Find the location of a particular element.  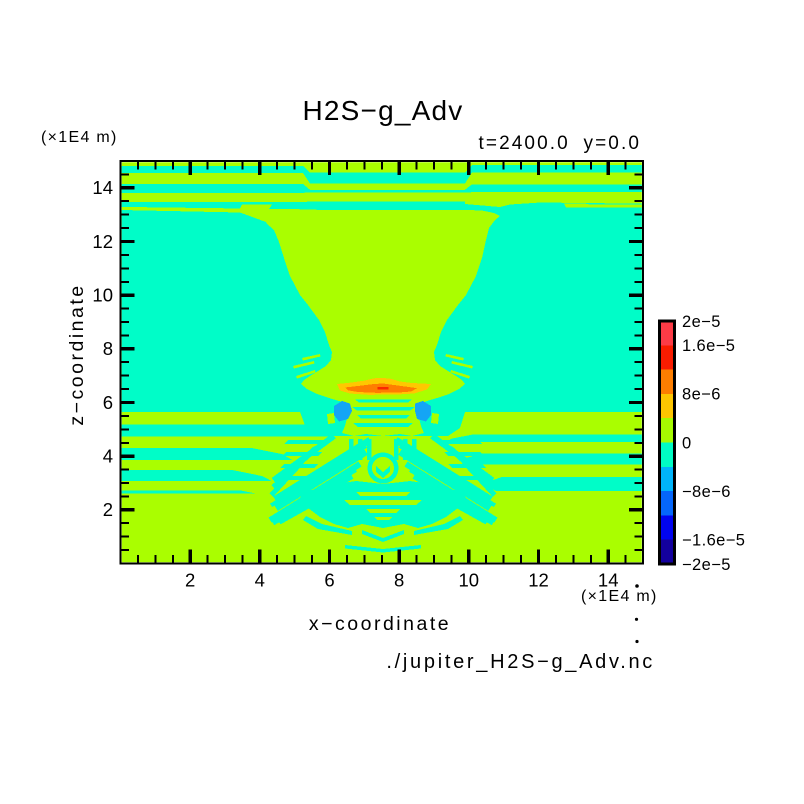

svg-text: ./jupiter_H2S−g_Adv.nc is located at coordinates (520, 662).